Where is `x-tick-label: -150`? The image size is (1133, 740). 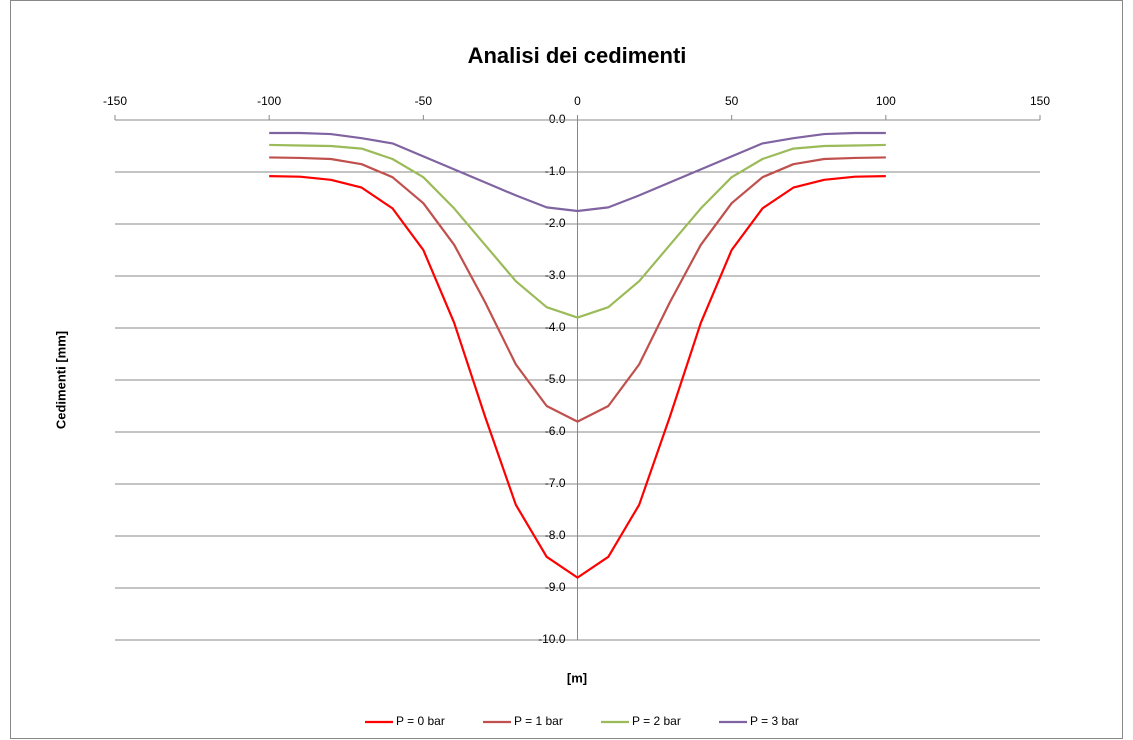
x-tick-label: -150 is located at coordinates (115, 101).